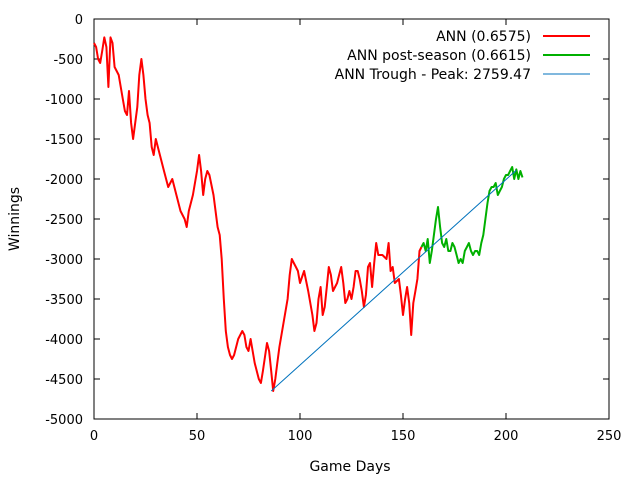  What do you see at coordinates (483, 37) in the screenshot?
I see `legend-label-1: ANN (0.6575)` at bounding box center [483, 37].